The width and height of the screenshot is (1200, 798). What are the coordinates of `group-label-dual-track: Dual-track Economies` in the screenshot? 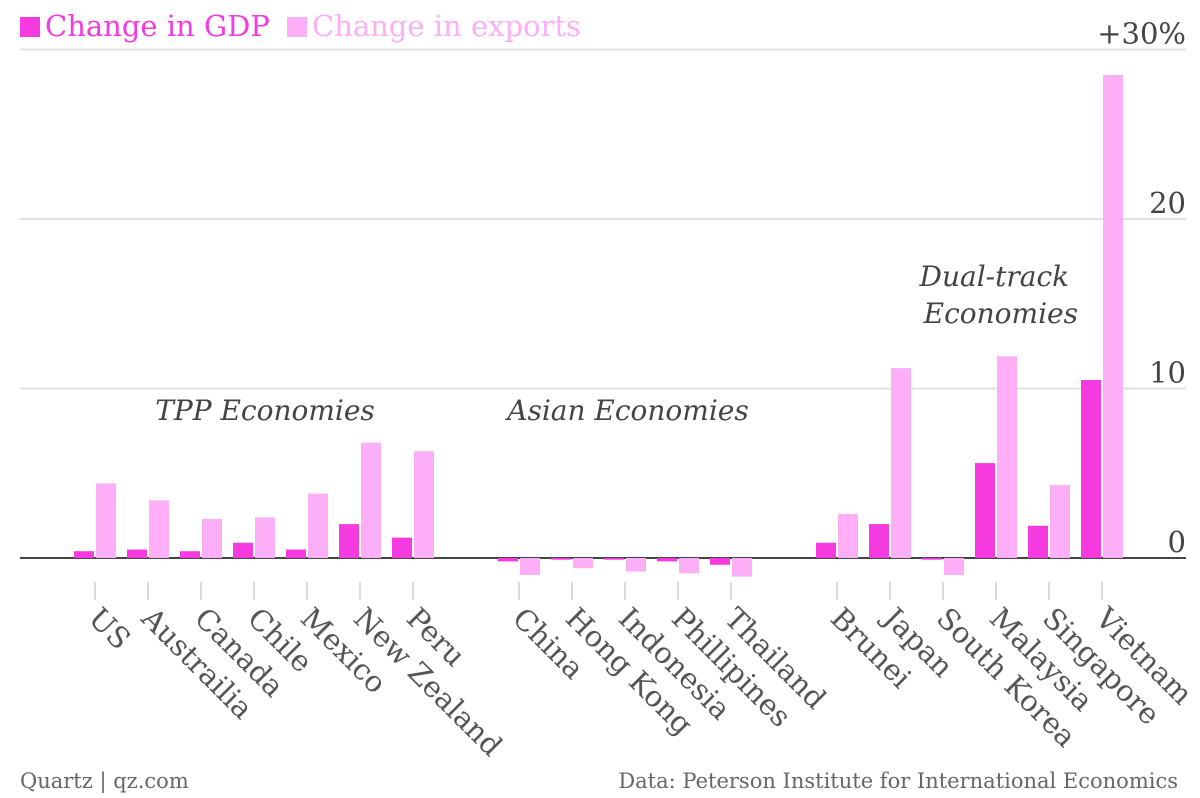 It's located at (998, 295).